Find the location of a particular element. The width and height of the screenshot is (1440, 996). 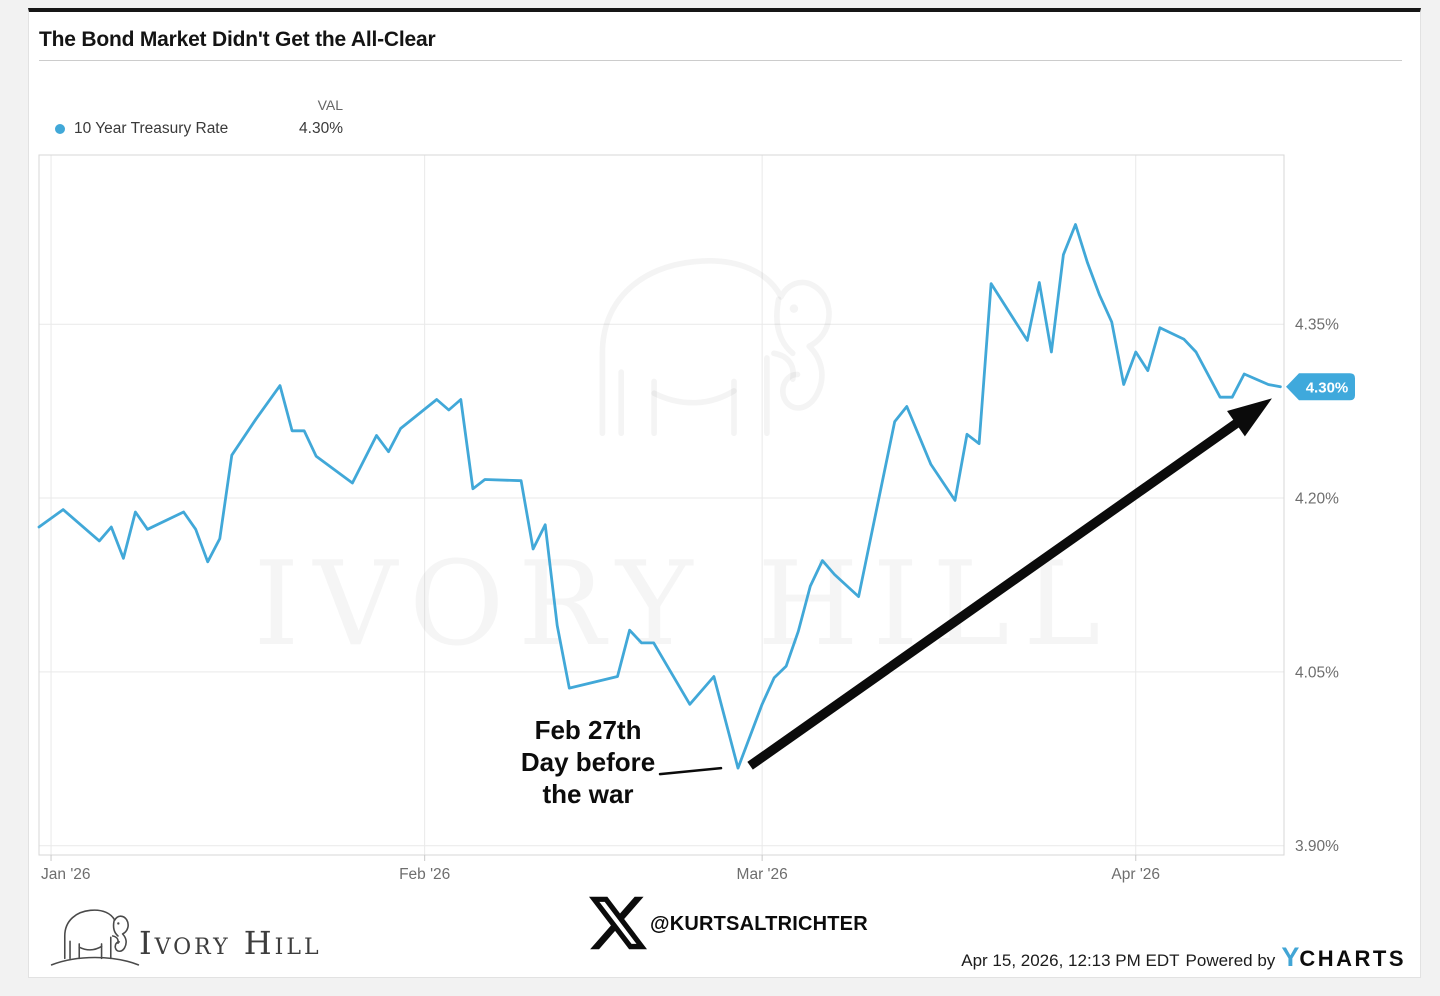

trend-arrow is located at coordinates (1009, 584).